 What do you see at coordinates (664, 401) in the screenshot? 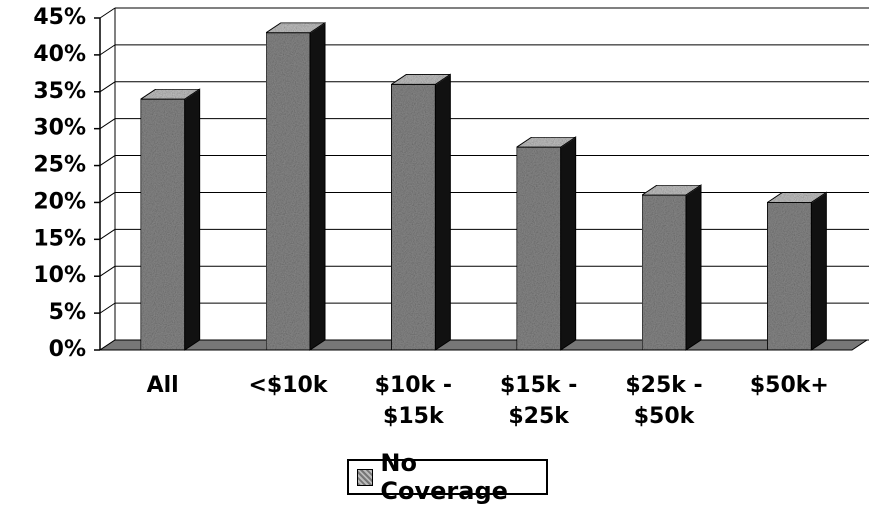
I see `x-tick-label: $25k - $50k` at bounding box center [664, 401].